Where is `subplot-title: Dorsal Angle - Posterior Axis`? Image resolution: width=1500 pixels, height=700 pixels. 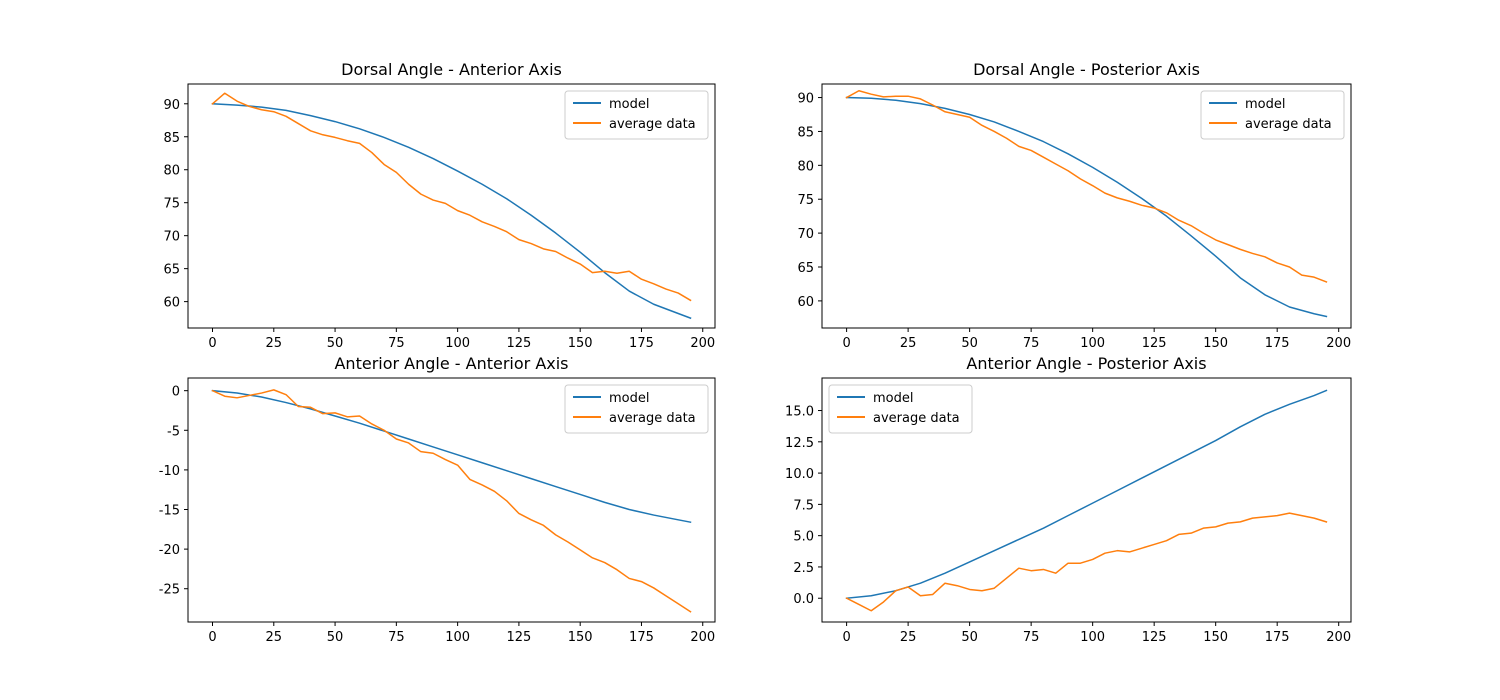
subplot-title: Dorsal Angle - Posterior Axis is located at coordinates (1086, 69).